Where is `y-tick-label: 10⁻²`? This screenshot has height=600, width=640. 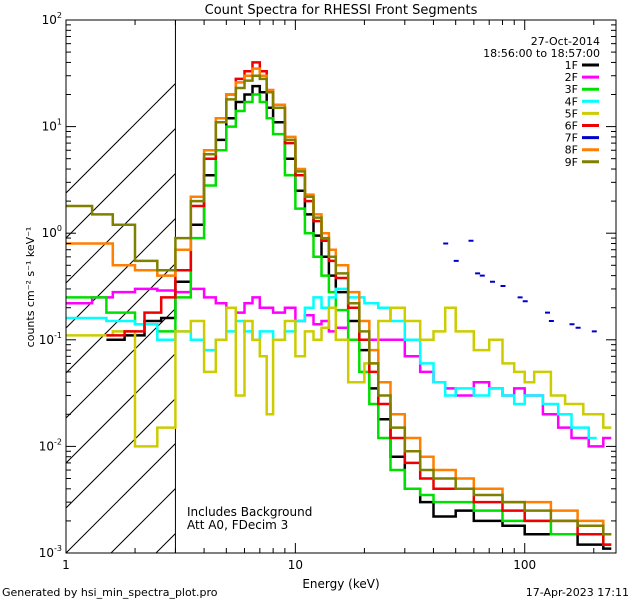
y-tick-label: 10⁻² is located at coordinates (50, 445).